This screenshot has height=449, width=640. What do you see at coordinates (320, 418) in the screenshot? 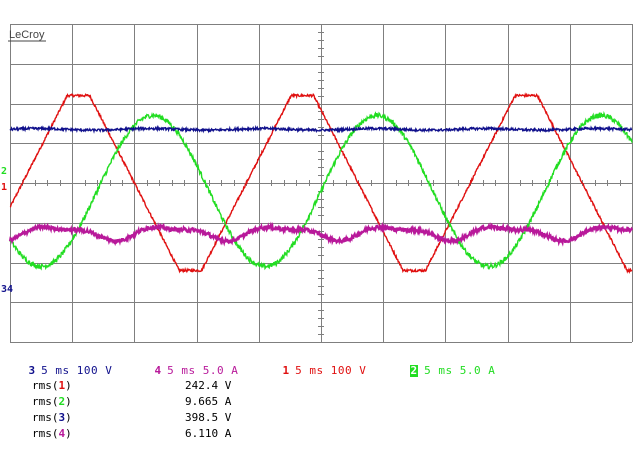
I see `measurement-row: rms(3) 398.5 V` at bounding box center [320, 418].